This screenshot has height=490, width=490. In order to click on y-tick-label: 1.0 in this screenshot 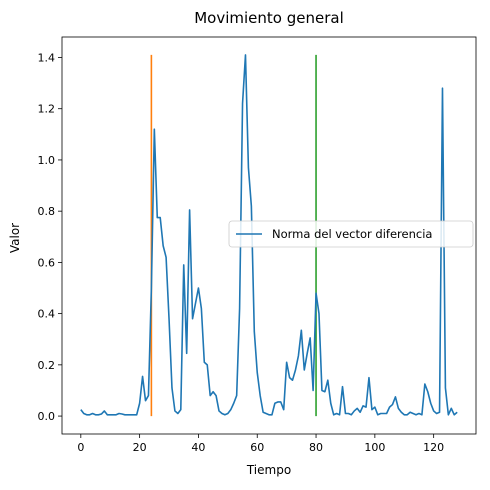, I will do `click(47, 160)`.